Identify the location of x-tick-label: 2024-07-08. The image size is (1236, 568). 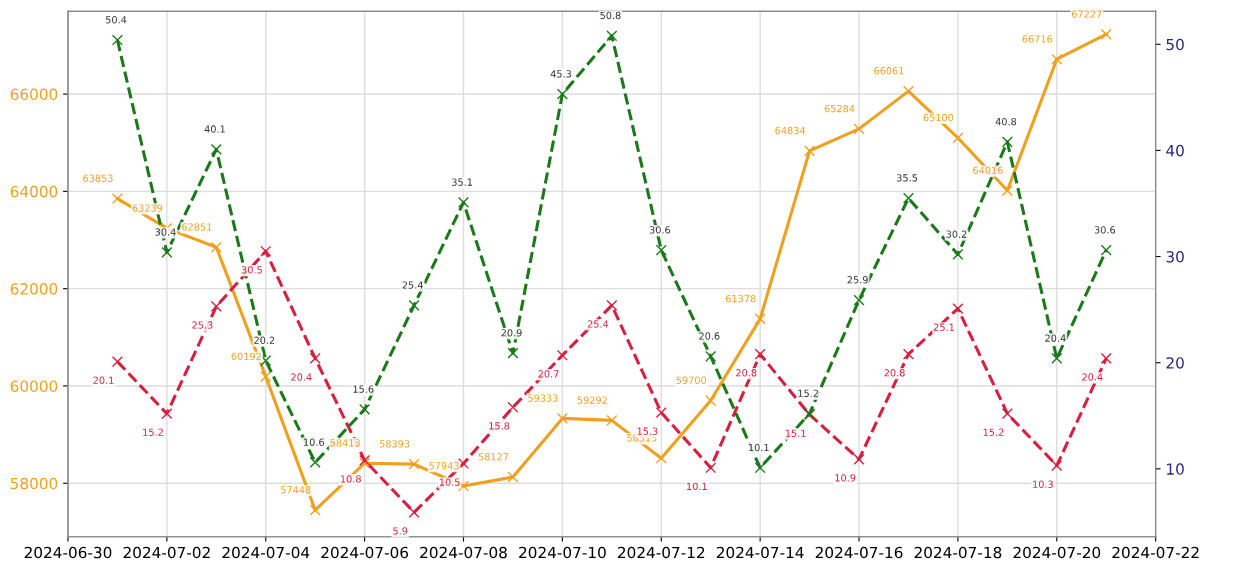
(463, 552).